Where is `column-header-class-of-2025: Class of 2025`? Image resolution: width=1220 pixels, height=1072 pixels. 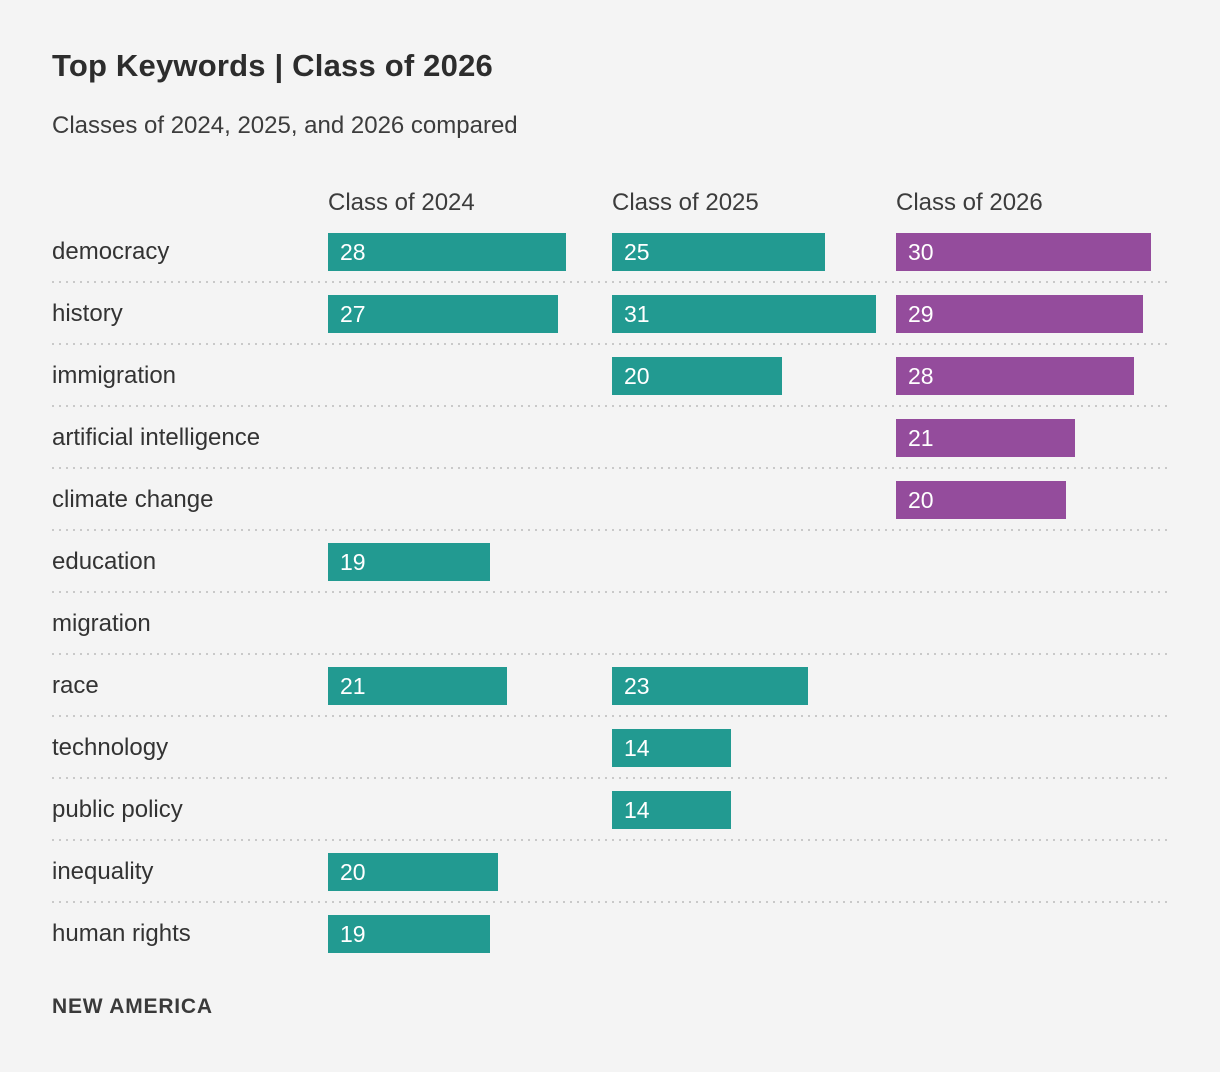
column-header-class-of-2025: Class of 2025 is located at coordinates (685, 202).